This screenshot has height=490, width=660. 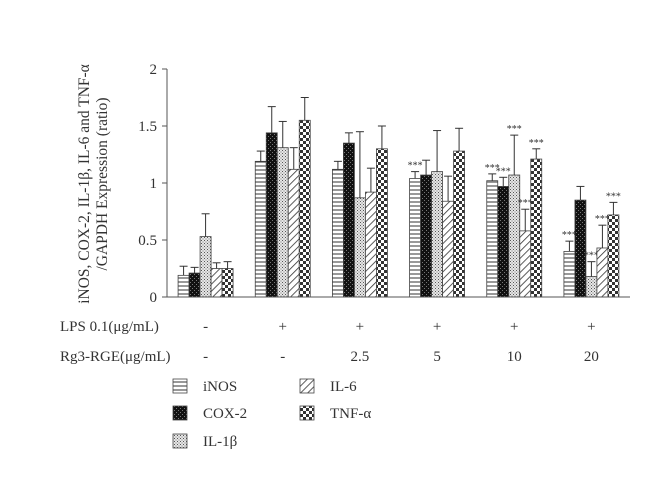 I want to click on legend-label: IL-1β, so click(x=220, y=442).